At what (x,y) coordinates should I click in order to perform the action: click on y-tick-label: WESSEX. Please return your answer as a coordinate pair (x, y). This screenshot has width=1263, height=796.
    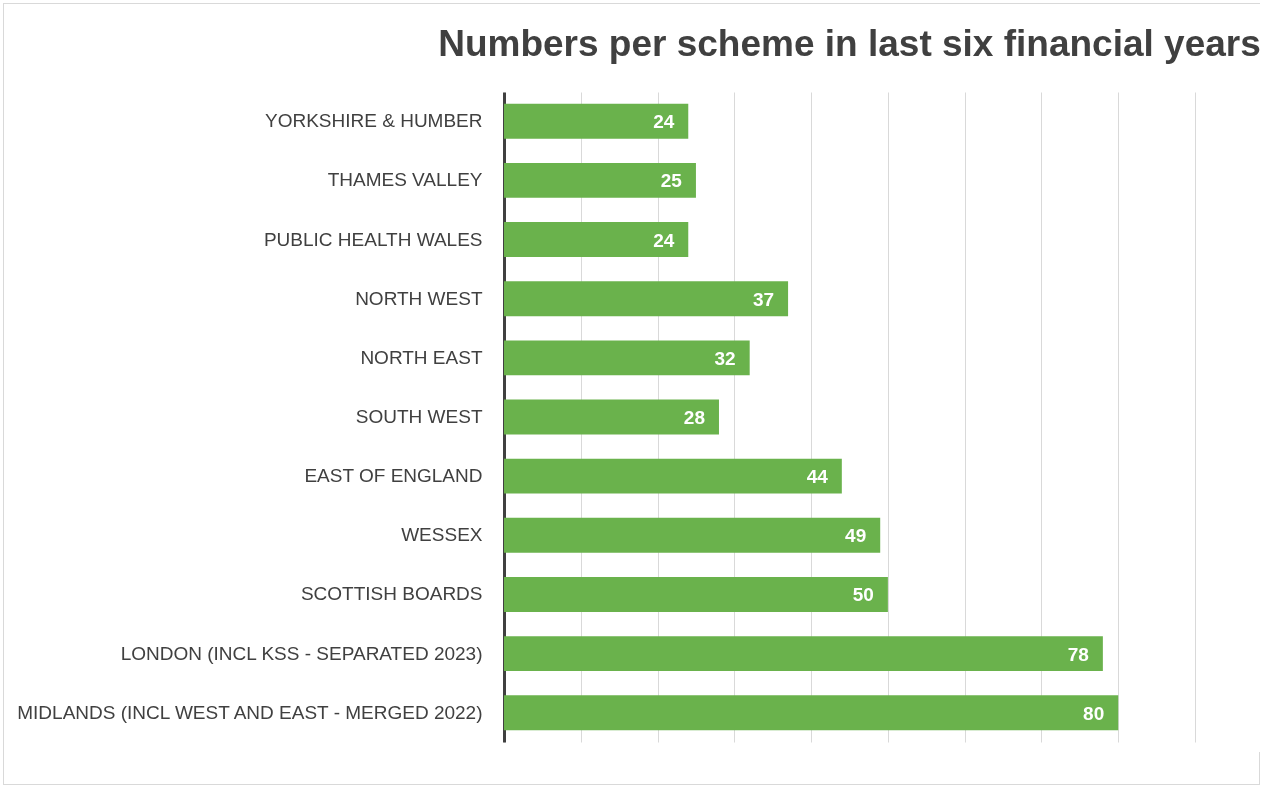
    Looking at the image, I should click on (442, 535).